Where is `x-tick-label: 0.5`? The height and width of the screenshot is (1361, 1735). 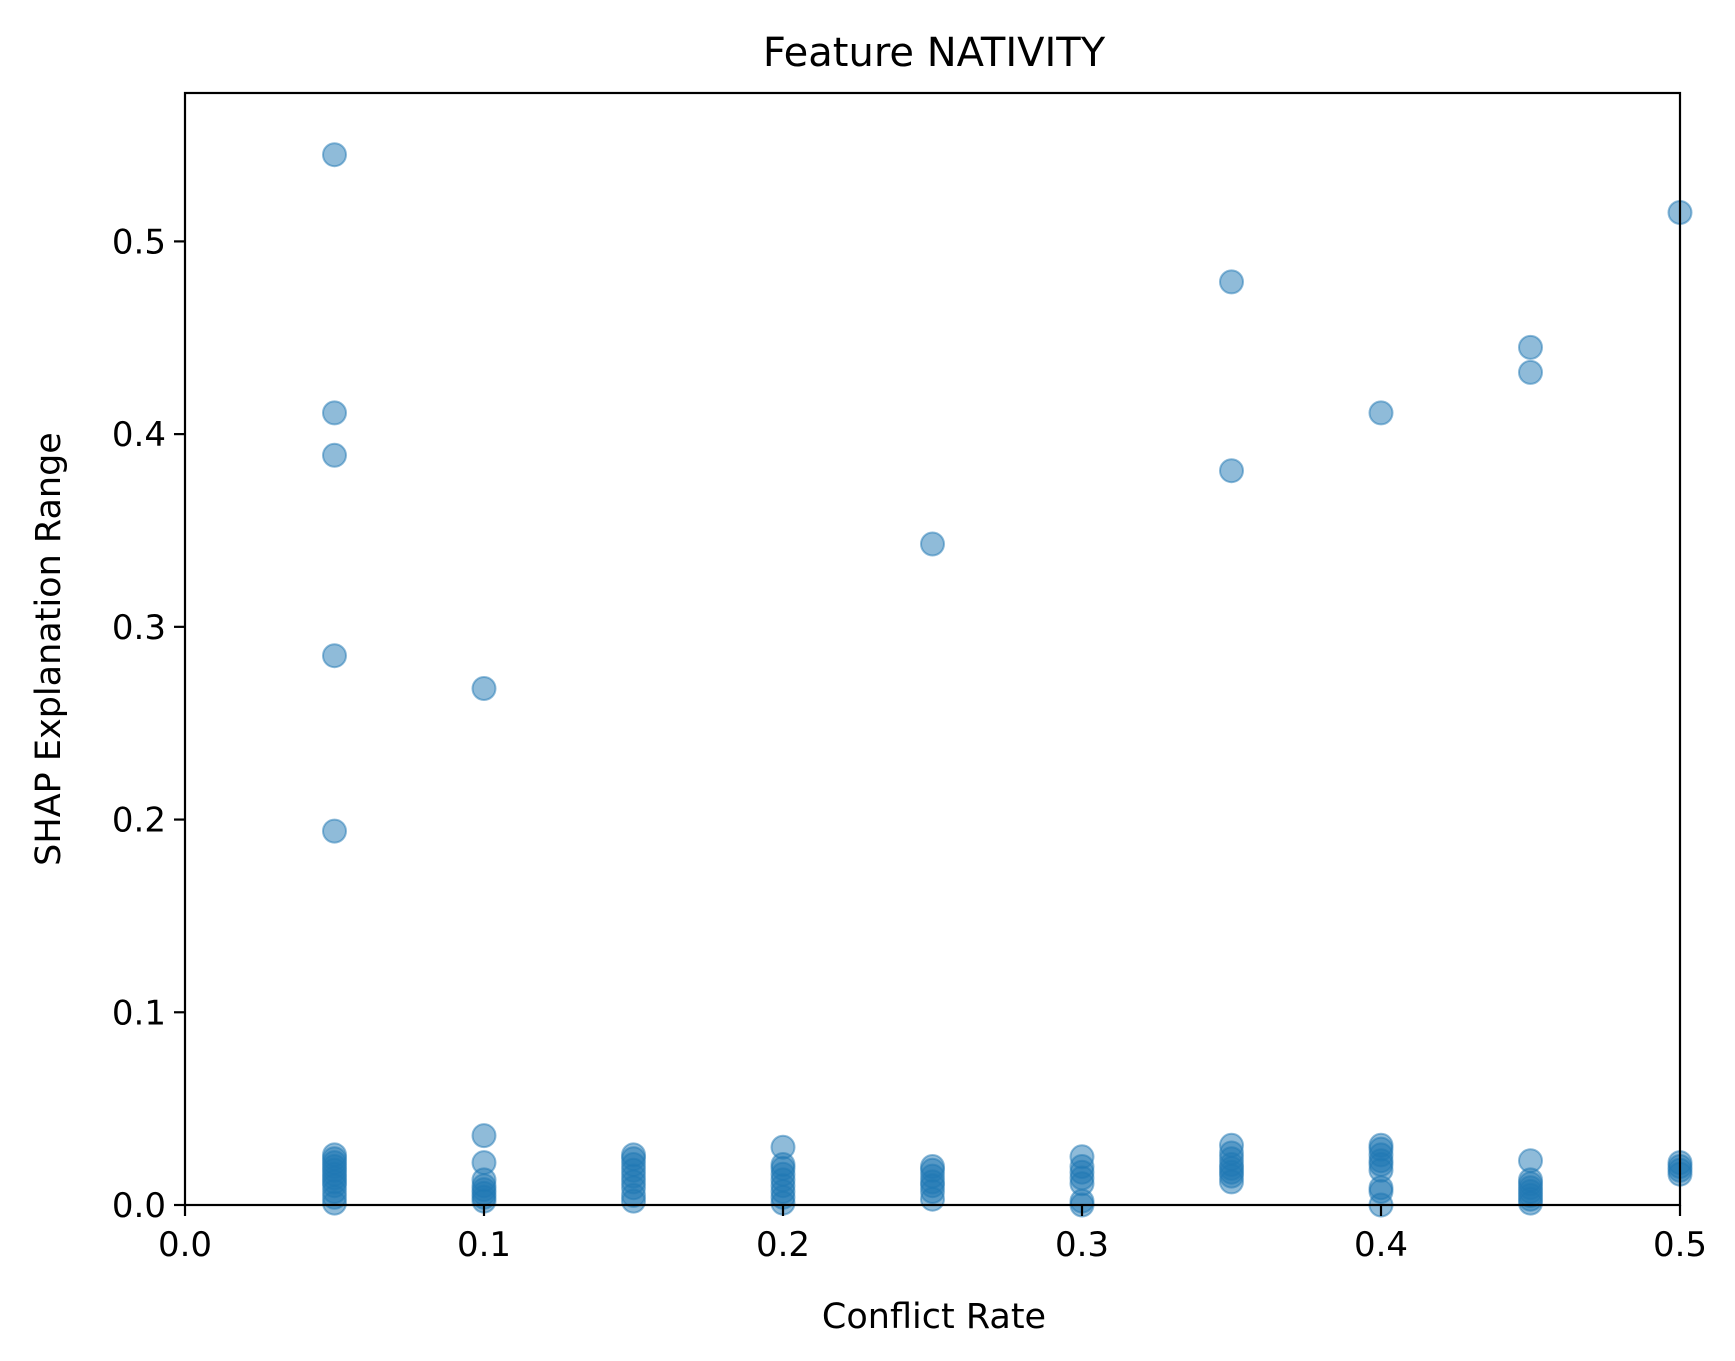 x-tick-label: 0.5 is located at coordinates (1680, 1245).